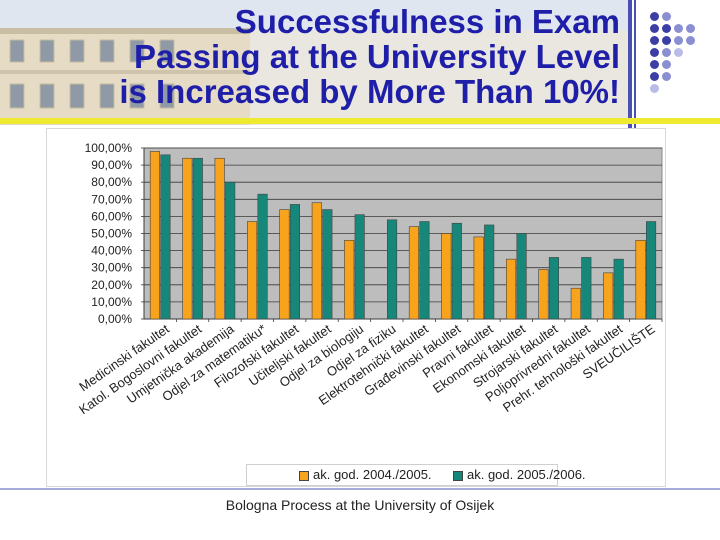 The image size is (720, 540). What do you see at coordinates (111, 182) in the screenshot?
I see `y-tick-label: 80,00%` at bounding box center [111, 182].